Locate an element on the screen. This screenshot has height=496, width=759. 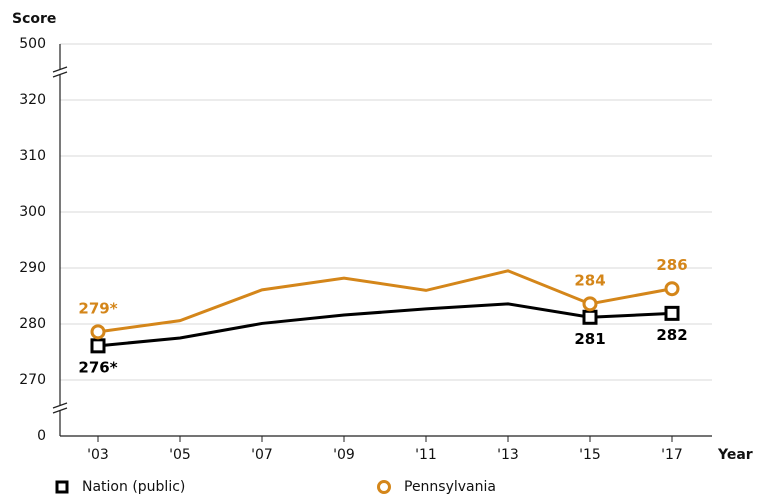
legend-label: Pennsylvania is located at coordinates (450, 487).